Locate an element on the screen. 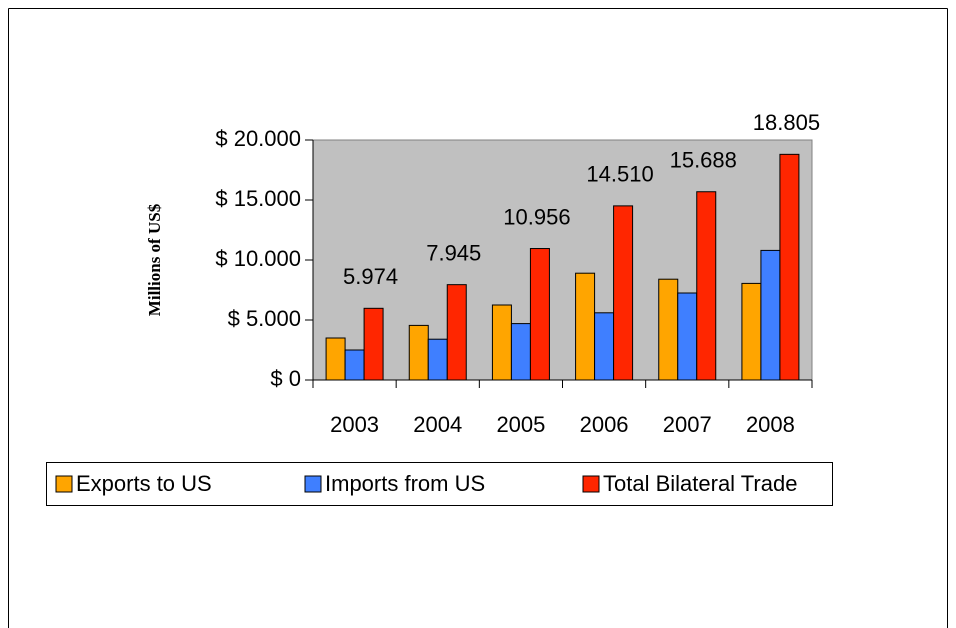  x-tick-label: 2007 is located at coordinates (687, 424).